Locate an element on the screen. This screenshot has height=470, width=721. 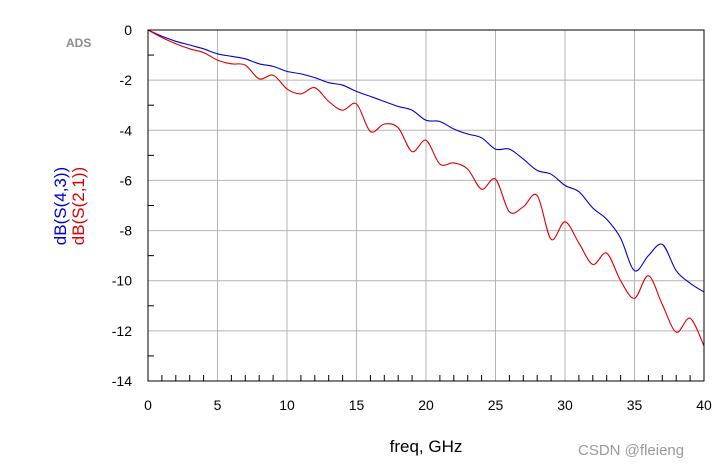
x-tick-labels: 0 5 10 15 20 25 30 35 40 is located at coordinates (428, 405).